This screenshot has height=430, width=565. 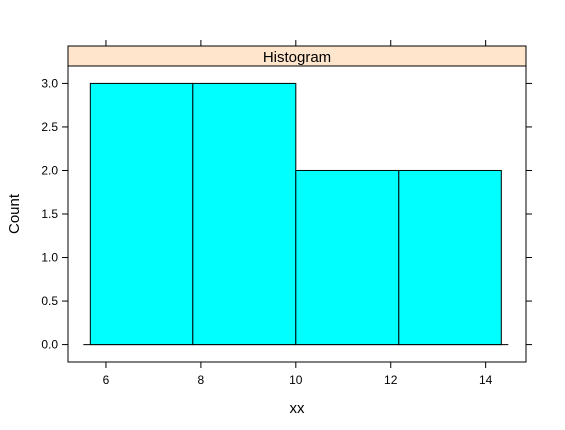 What do you see at coordinates (106, 380) in the screenshot?
I see `x-tick-label: 6` at bounding box center [106, 380].